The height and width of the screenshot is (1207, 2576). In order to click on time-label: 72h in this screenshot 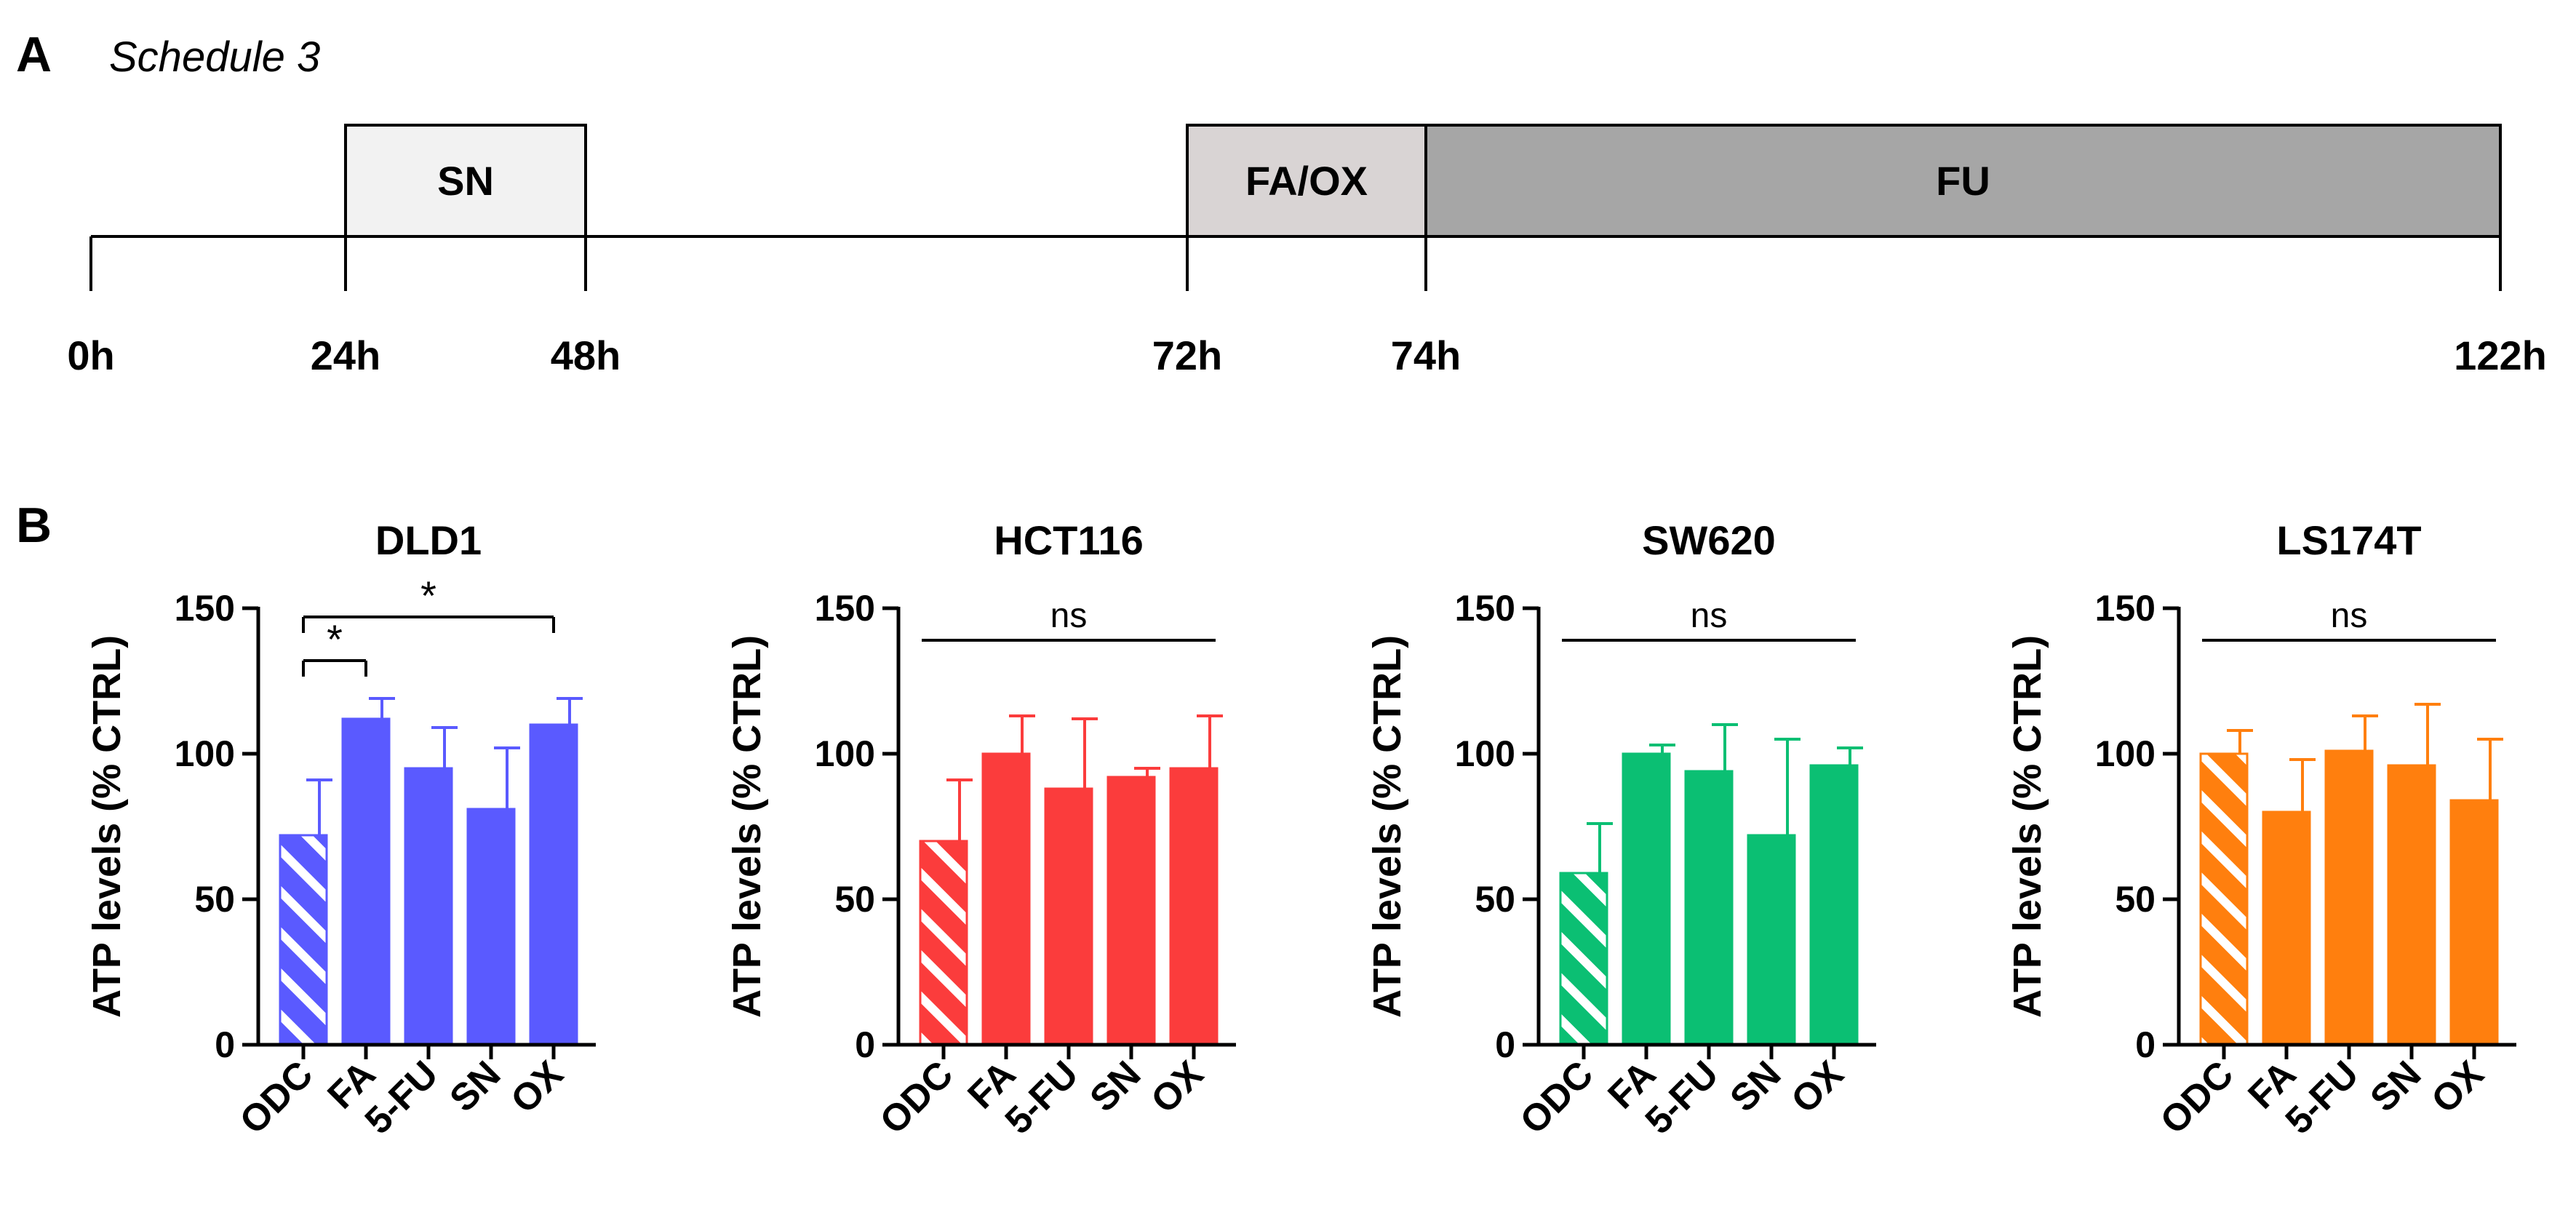, I will do `click(1187, 355)`.